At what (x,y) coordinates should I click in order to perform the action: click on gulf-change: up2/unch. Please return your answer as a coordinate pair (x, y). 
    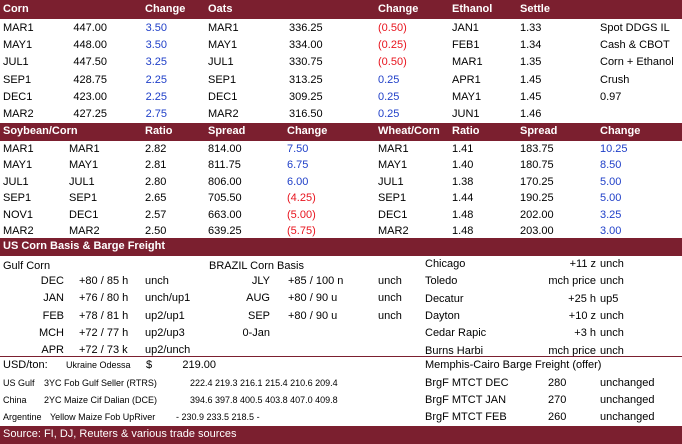
    Looking at the image, I should click on (168, 350).